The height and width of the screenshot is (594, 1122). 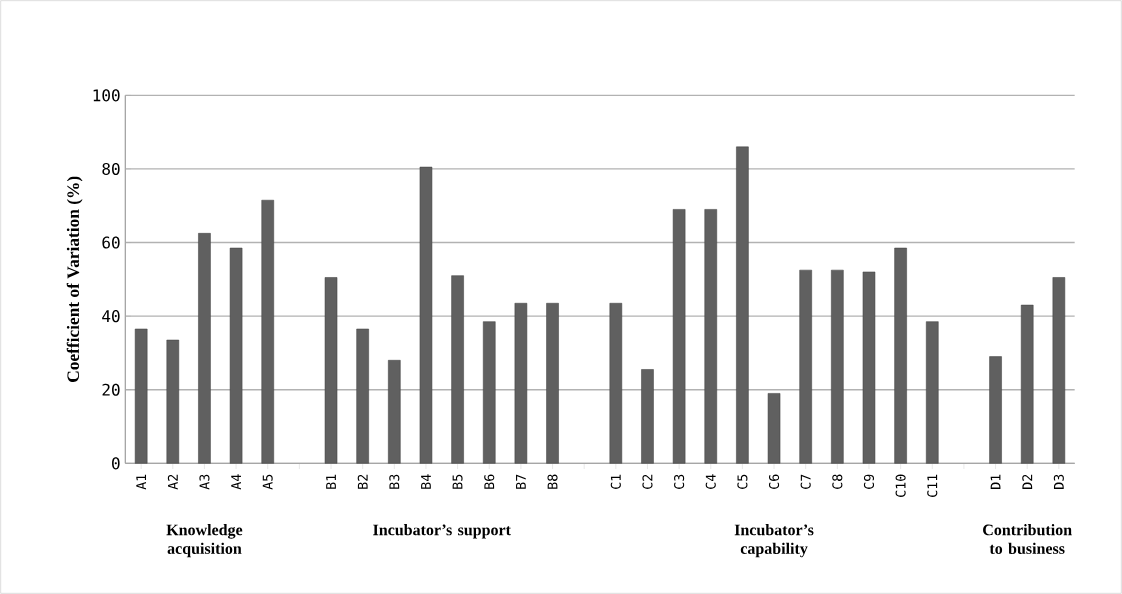 What do you see at coordinates (742, 481) in the screenshot?
I see `x-tick-label: C5` at bounding box center [742, 481].